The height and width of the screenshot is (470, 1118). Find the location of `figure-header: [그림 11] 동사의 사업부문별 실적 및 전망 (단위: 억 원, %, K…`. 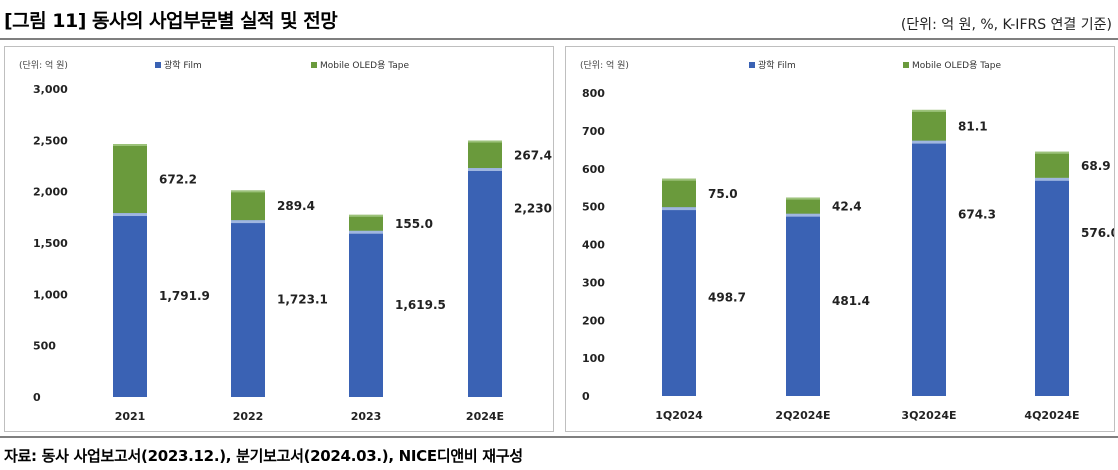

figure-header: [그림 11] 동사의 사업부문별 실적 및 전망 (단위: 억 원, %, K… is located at coordinates (559, 20).